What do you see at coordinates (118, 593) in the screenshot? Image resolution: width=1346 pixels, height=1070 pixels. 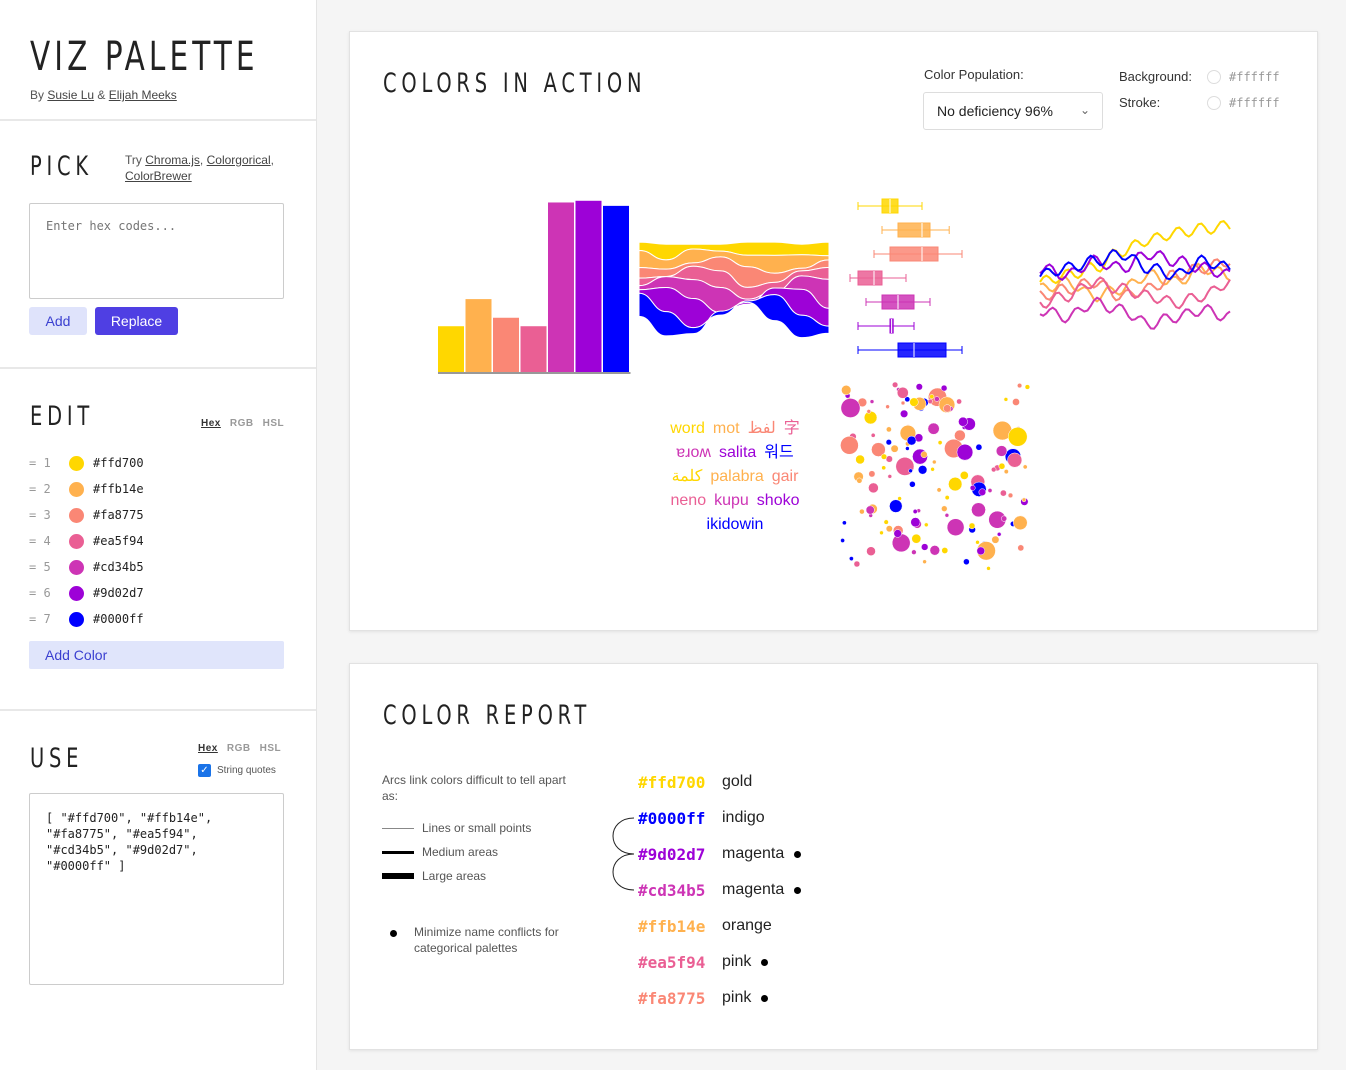 I see `color-hex: #9d02d7` at bounding box center [118, 593].